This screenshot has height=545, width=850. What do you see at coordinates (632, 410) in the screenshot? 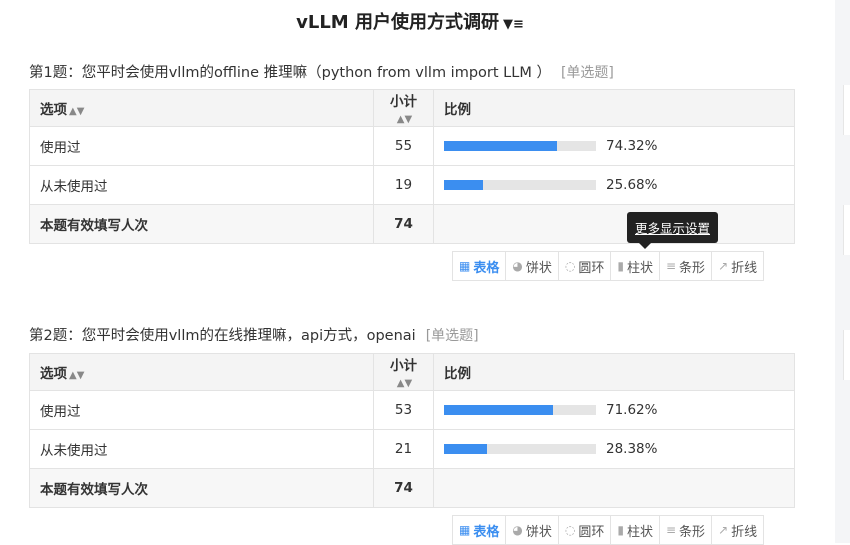
I see `percent-text: 71.62%` at bounding box center [632, 410].